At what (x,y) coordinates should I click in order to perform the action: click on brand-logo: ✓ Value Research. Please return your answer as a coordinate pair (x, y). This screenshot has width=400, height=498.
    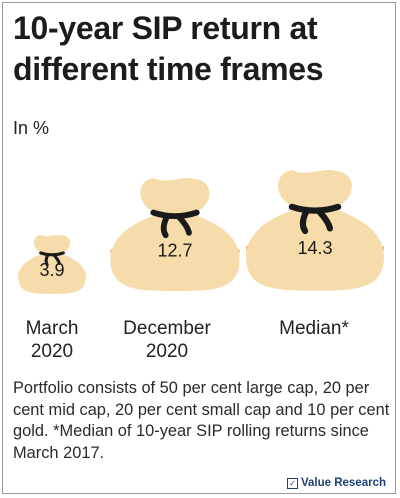
    Looking at the image, I should click on (336, 483).